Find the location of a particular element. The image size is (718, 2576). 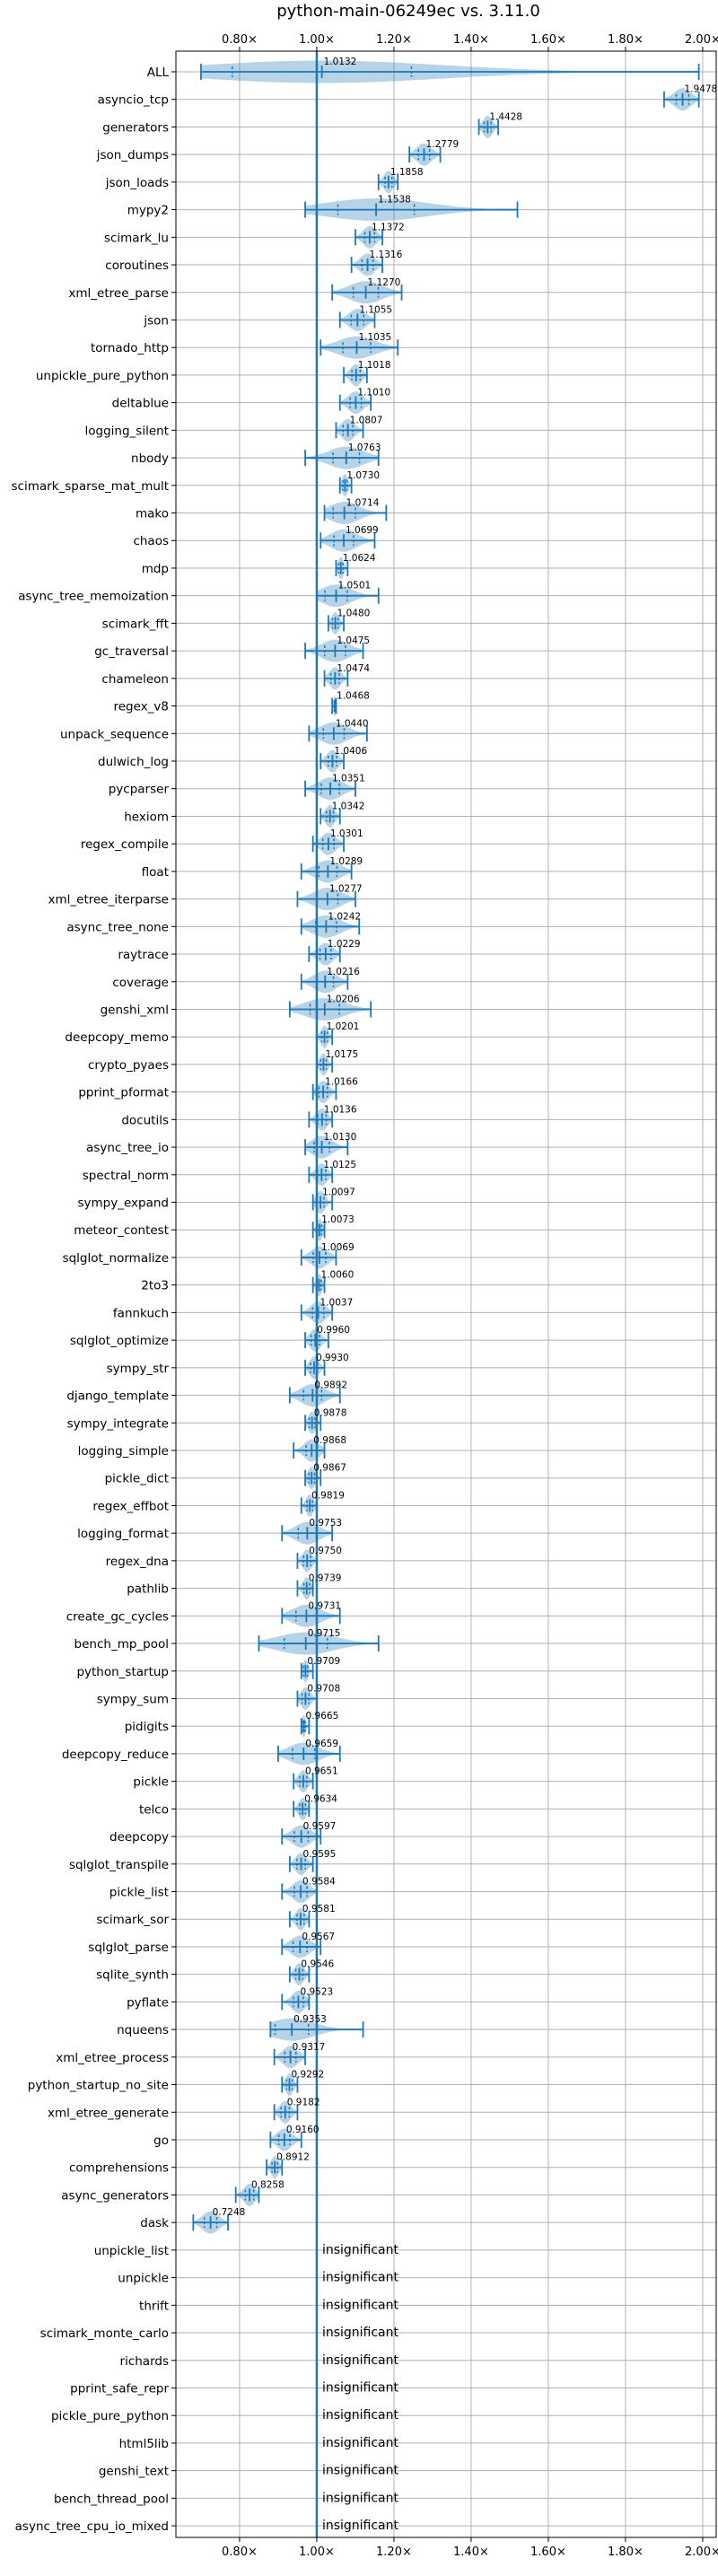

value-label: 1.0132 is located at coordinates (340, 62).